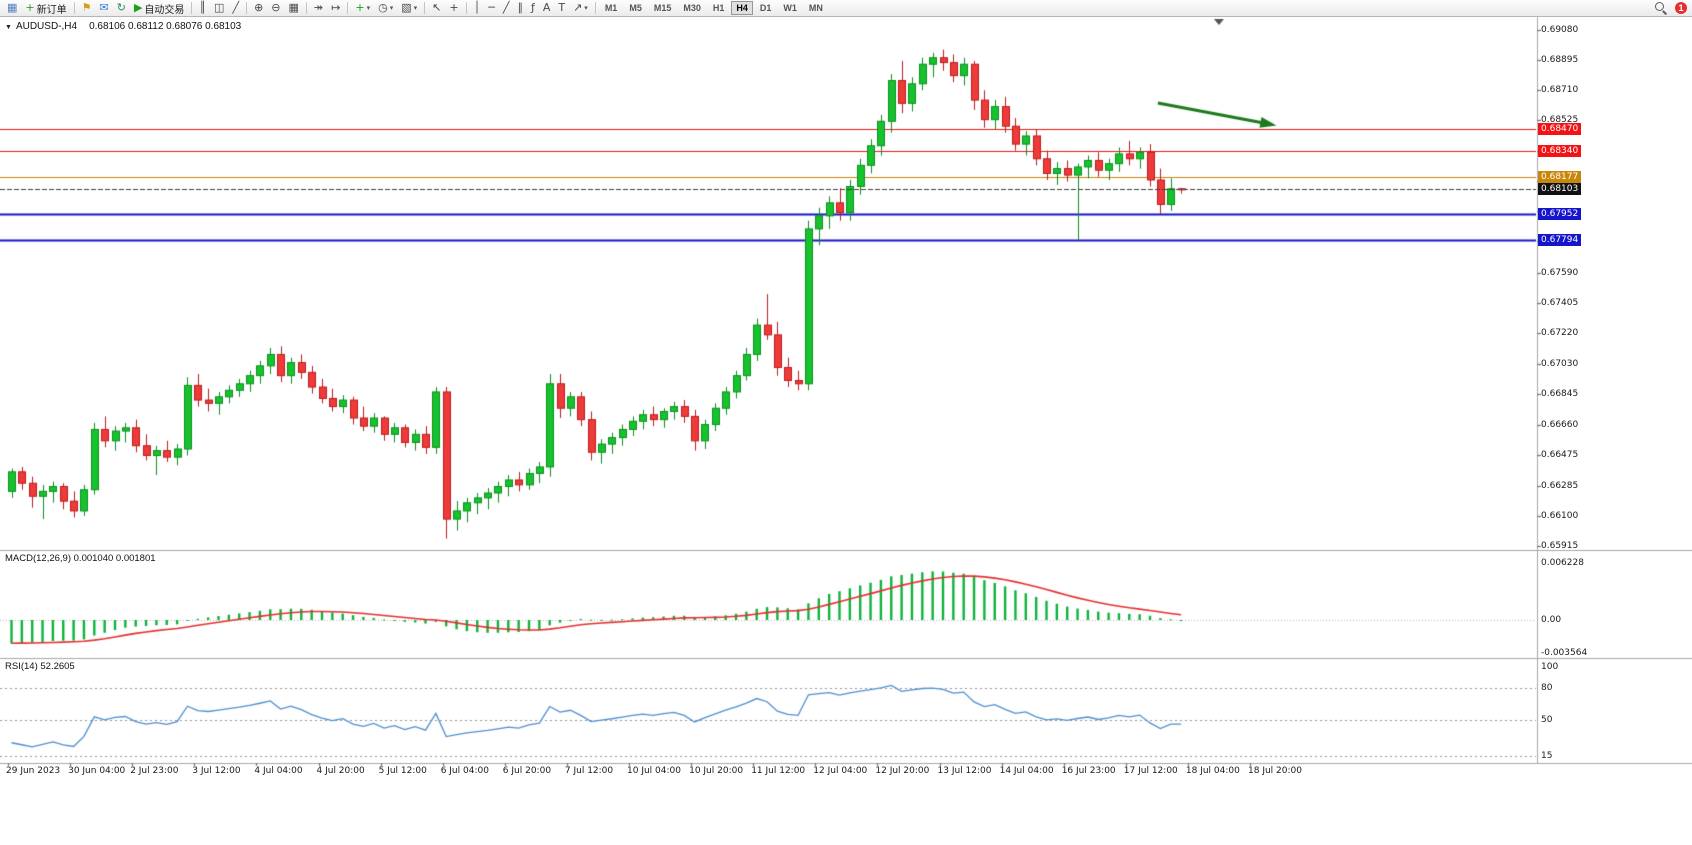  What do you see at coordinates (790, 8) in the screenshot?
I see `timeframe-w1: W1` at bounding box center [790, 8].